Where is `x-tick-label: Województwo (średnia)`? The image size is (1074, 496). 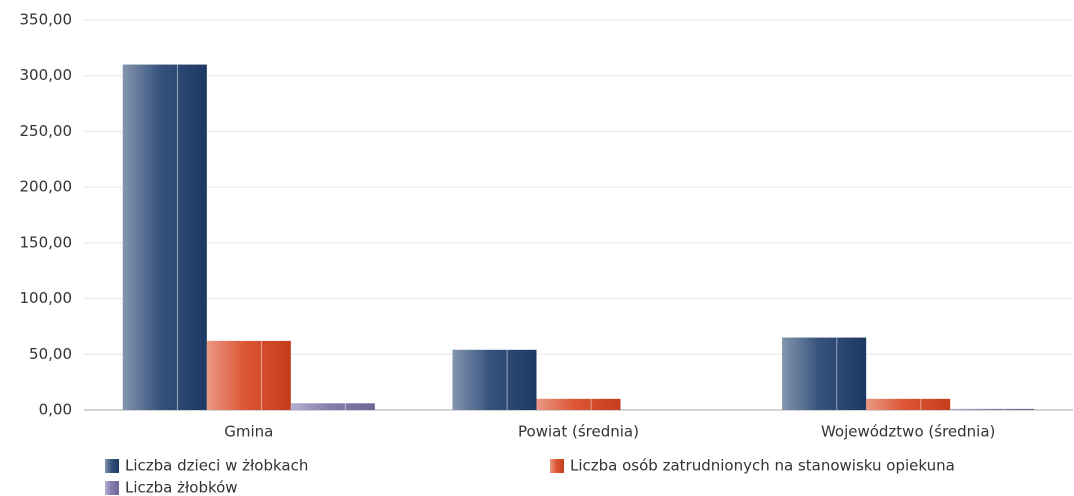
x-tick-label: Województwo (średnia) is located at coordinates (908, 432).